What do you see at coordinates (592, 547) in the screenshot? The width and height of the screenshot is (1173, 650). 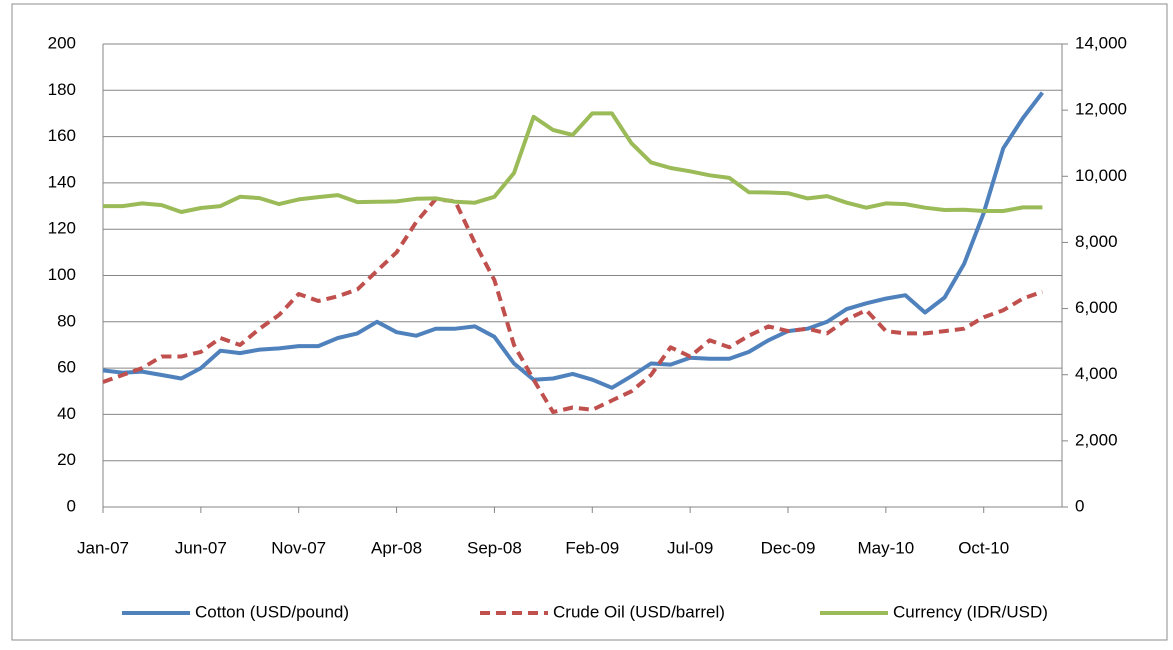 I see `x-tick-label: Feb-09` at bounding box center [592, 547].